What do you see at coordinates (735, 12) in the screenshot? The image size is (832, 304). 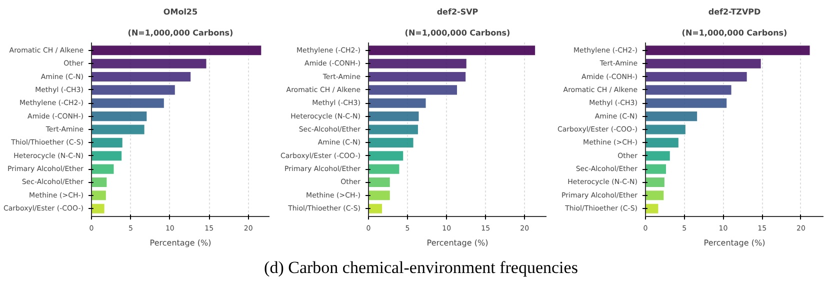 I see `chart-title: def2-TZVPD` at bounding box center [735, 12].